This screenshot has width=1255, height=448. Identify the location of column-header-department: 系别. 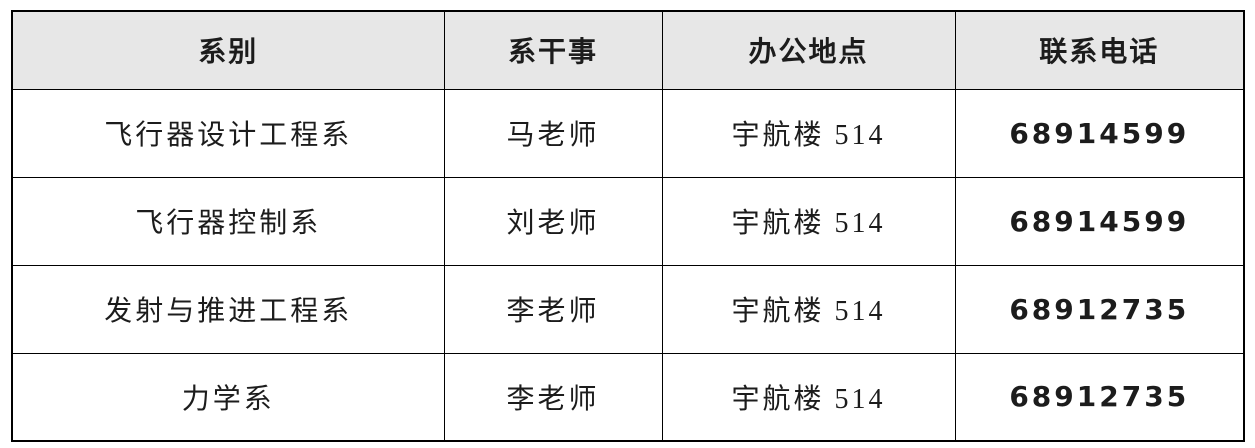
(228, 50).